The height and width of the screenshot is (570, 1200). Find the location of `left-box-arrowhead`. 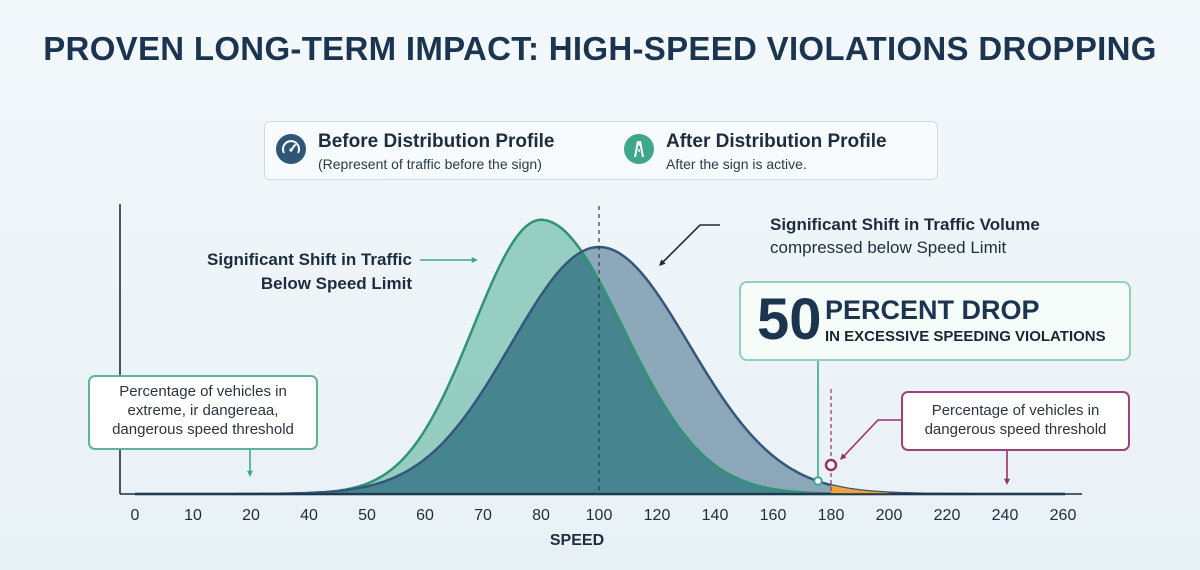

left-box-arrowhead is located at coordinates (250, 473).